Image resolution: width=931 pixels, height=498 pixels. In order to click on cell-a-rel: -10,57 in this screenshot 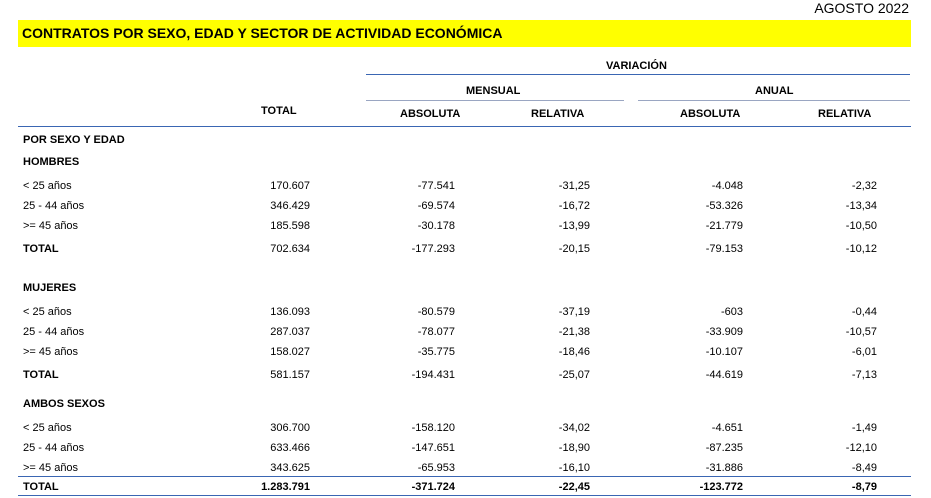, I will do `click(861, 332)`.